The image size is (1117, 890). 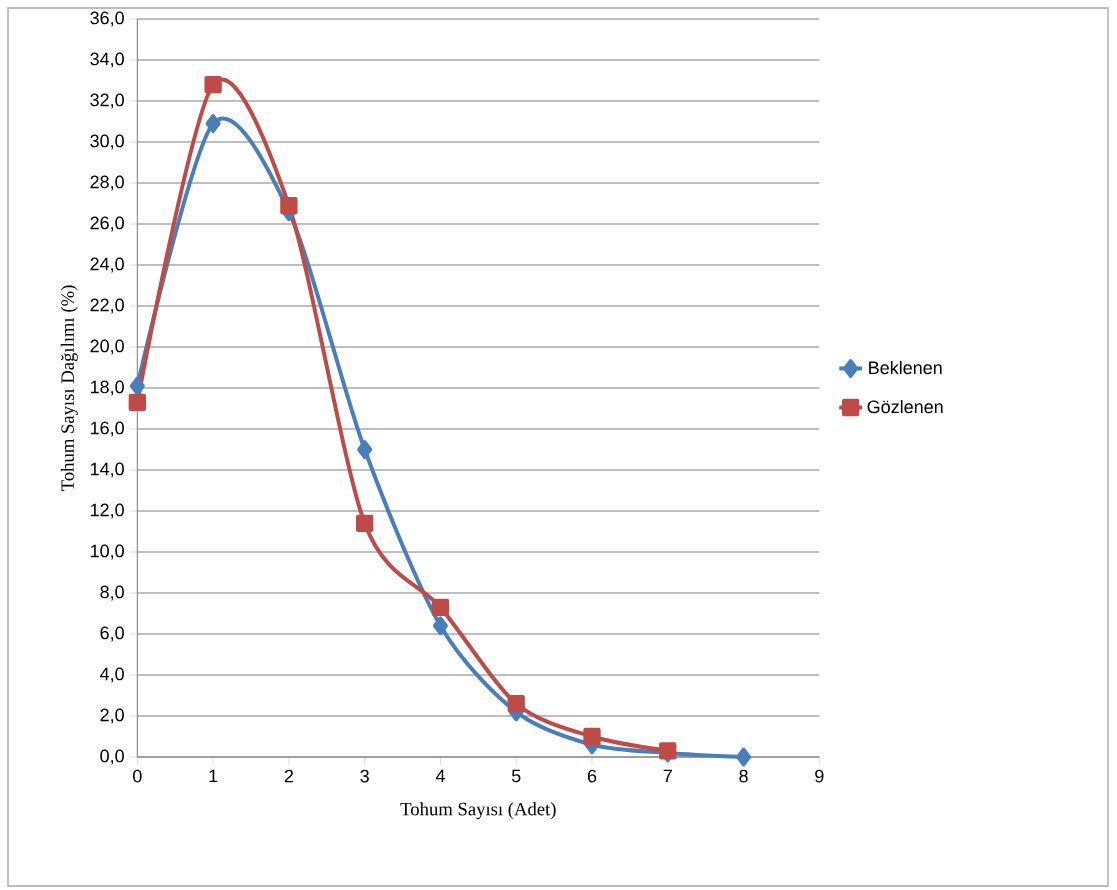 What do you see at coordinates (107, 552) in the screenshot?
I see `y-tick-label: 10,0` at bounding box center [107, 552].